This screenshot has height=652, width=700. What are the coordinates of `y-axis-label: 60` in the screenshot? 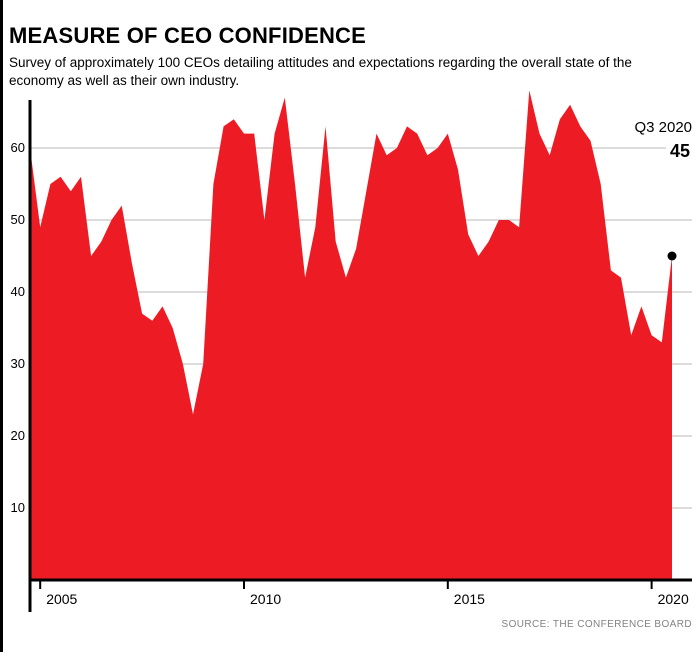 It's located at (17, 147).